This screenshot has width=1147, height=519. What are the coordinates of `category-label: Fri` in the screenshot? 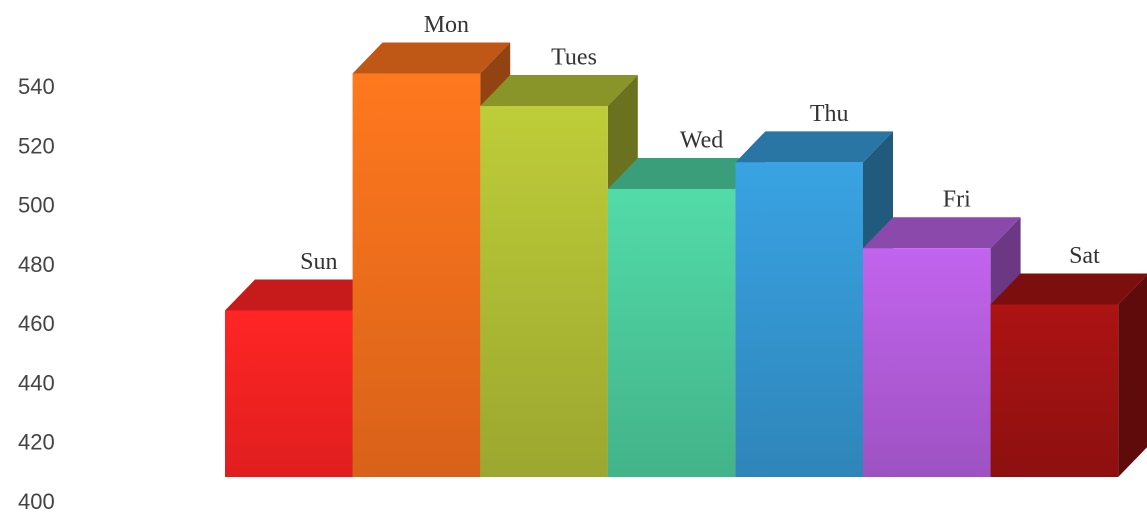 It's located at (957, 200).